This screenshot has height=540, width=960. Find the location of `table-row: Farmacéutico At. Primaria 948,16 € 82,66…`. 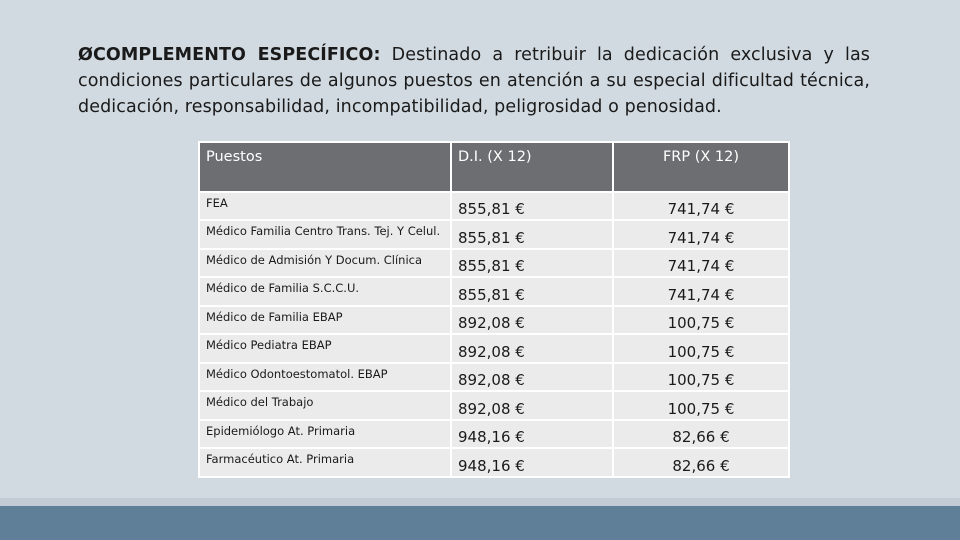

table-row: Farmacéutico At. Primaria 948,16 € 82,66… is located at coordinates (494, 462).